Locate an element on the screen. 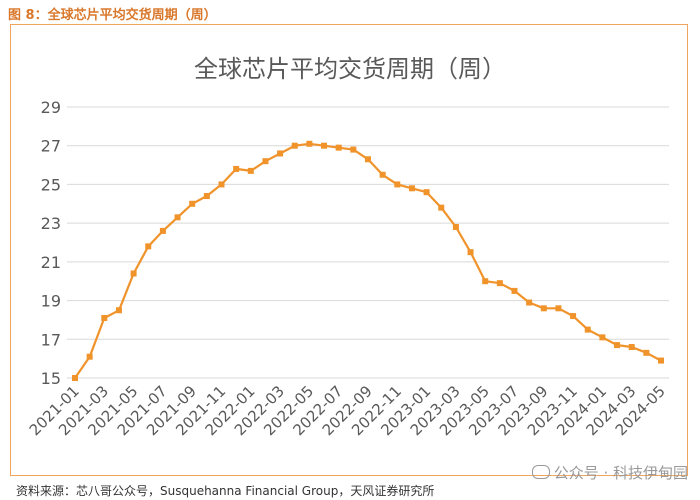  wechat-icon is located at coordinates (540, 472).